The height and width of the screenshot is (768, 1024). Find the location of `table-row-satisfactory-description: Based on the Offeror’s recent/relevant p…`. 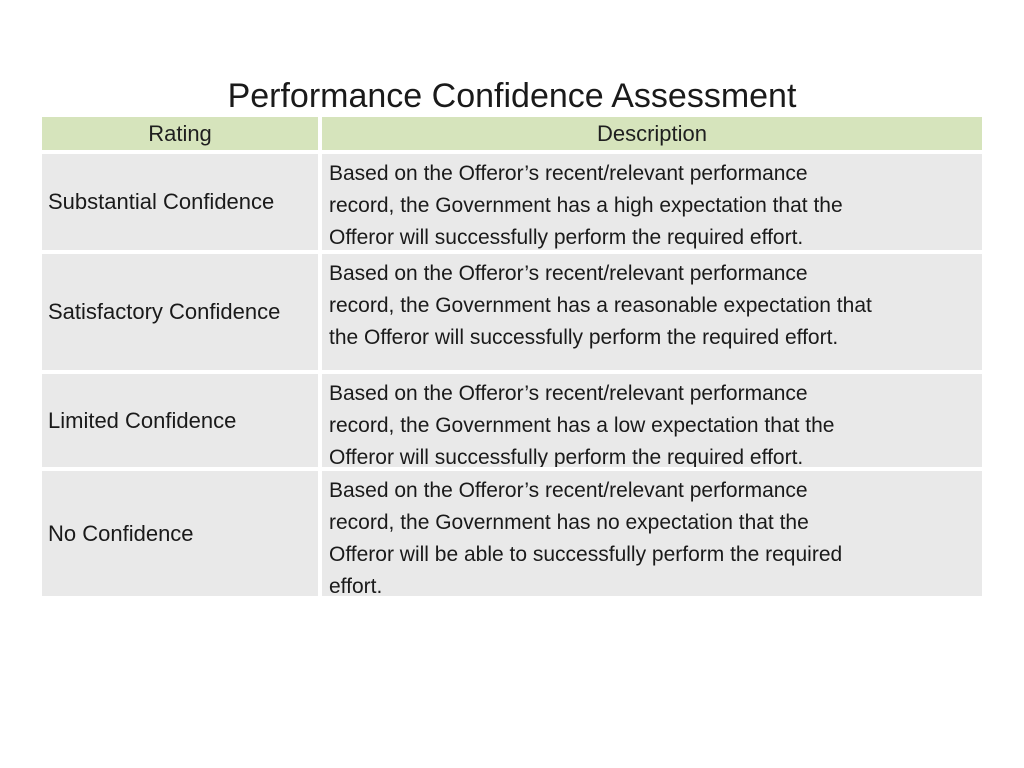

table-row-satisfactory-description: Based on the Offeror’s recent/relevant p… is located at coordinates (652, 312).